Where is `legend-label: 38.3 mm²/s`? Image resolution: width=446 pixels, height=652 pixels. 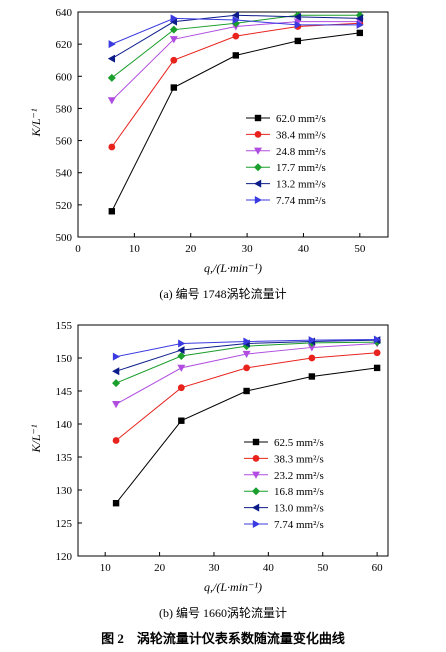 legend-label: 38.3 mm²/s is located at coordinates (299, 459).